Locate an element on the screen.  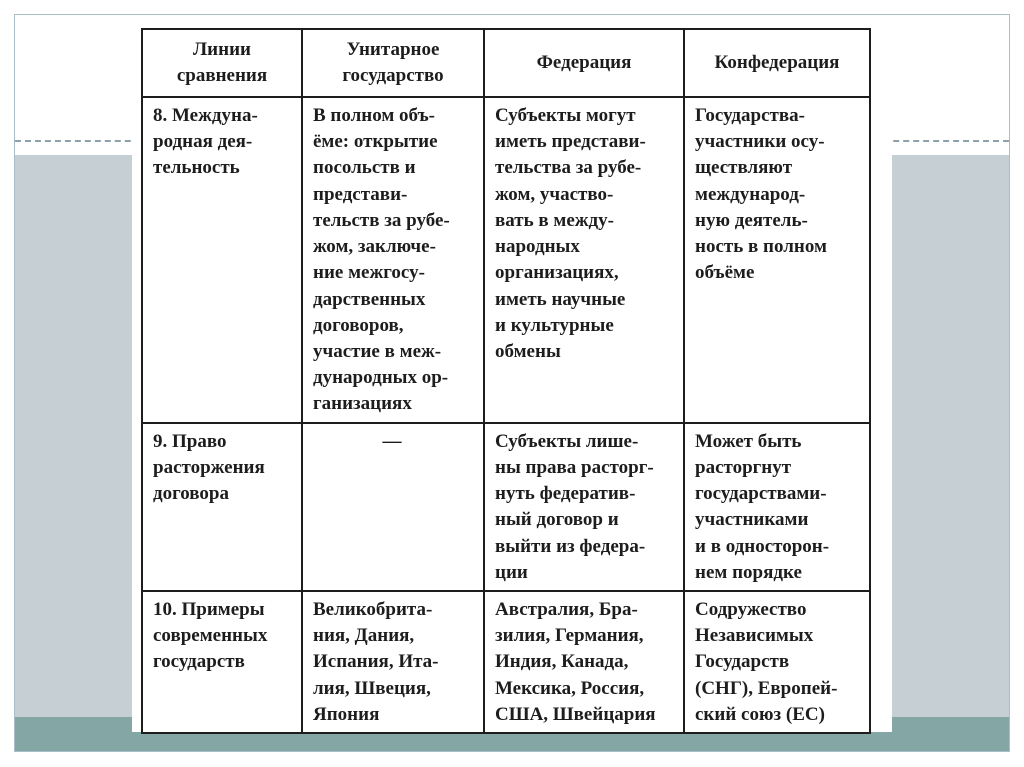
cell-comparison-line: 9. Право расторжения договора is located at coordinates (222, 506).